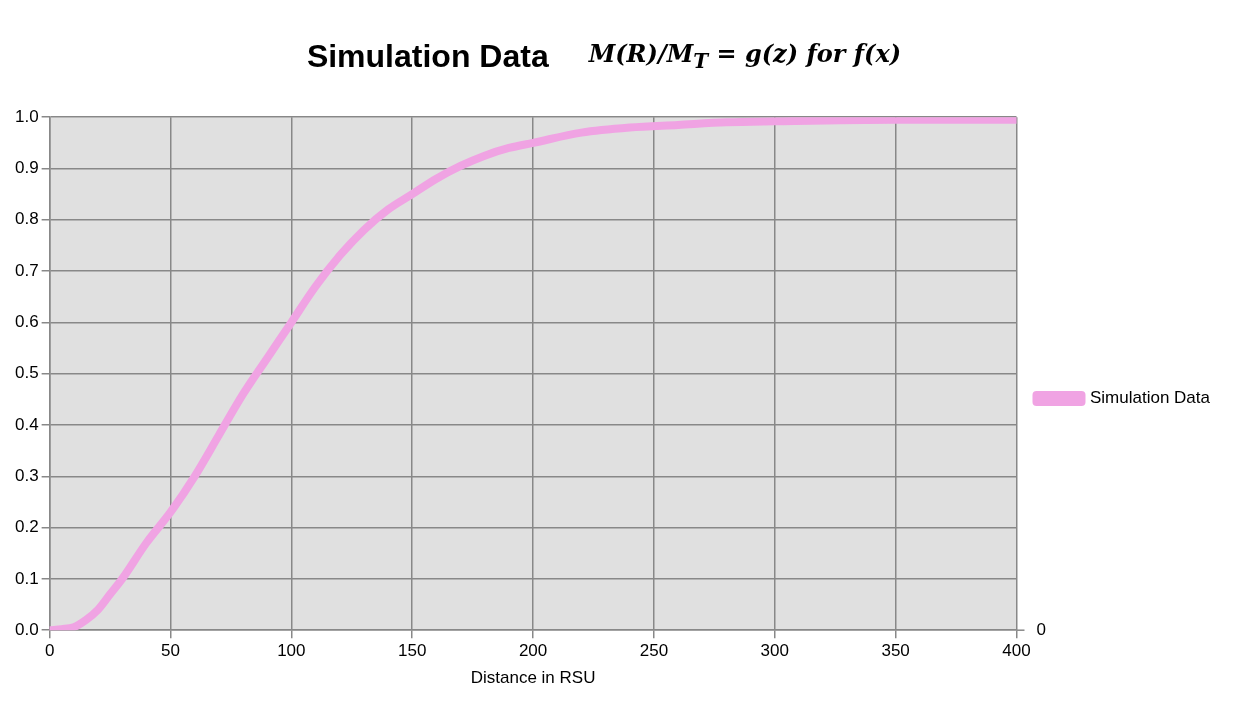 The width and height of the screenshot is (1250, 709). I want to click on x-axis-title: Distance in RSU, so click(533, 678).